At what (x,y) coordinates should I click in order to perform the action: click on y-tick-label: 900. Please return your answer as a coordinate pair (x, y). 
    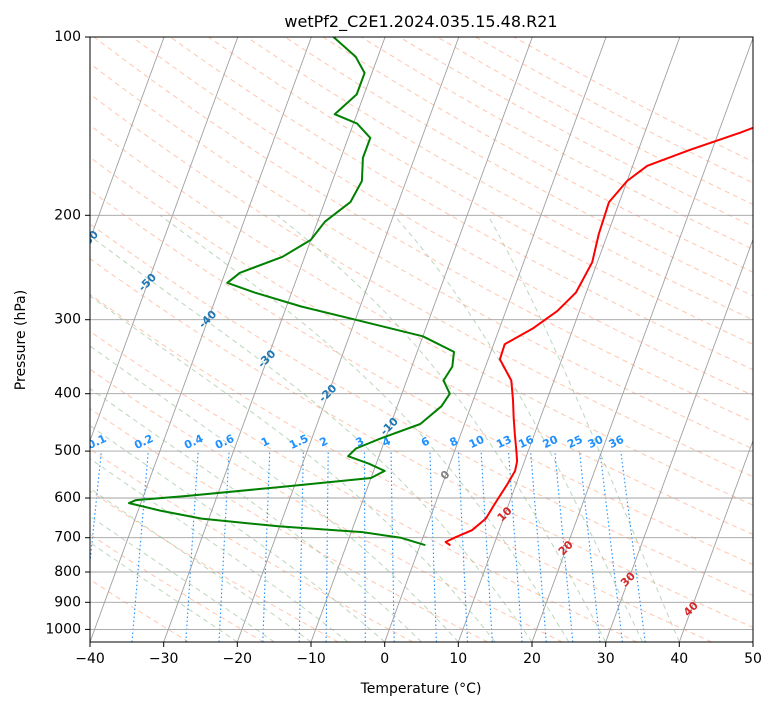
    Looking at the image, I should click on (67, 602).